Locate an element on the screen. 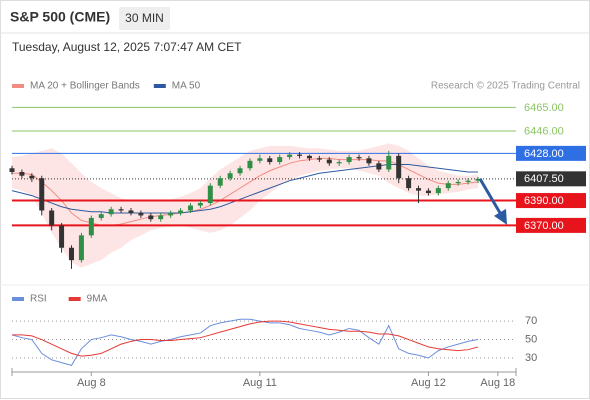 The height and width of the screenshot is (400, 590). interval-box is located at coordinates (144, 18).